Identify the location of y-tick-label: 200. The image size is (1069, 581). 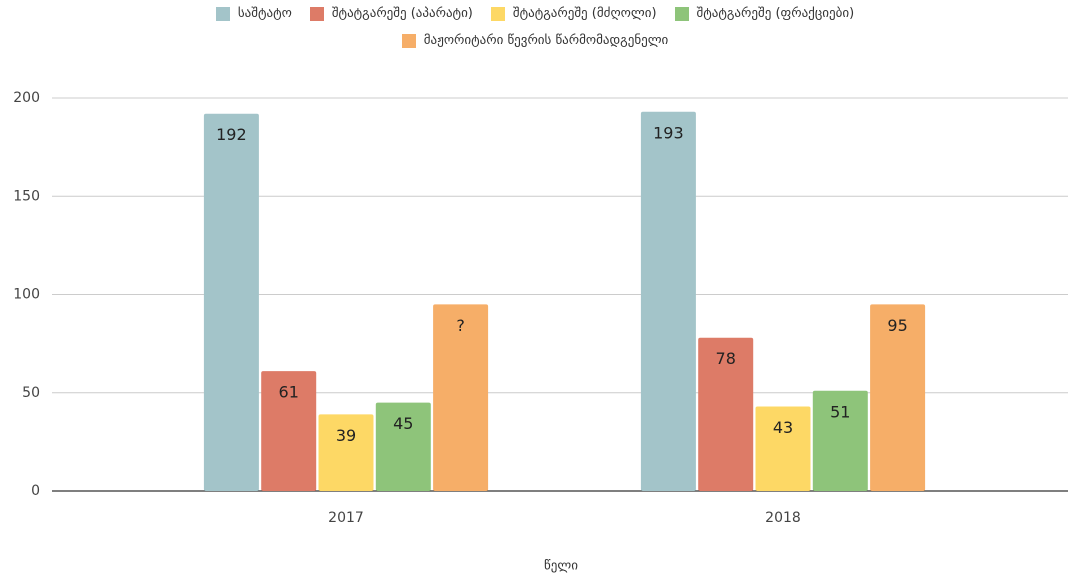
(26, 98).